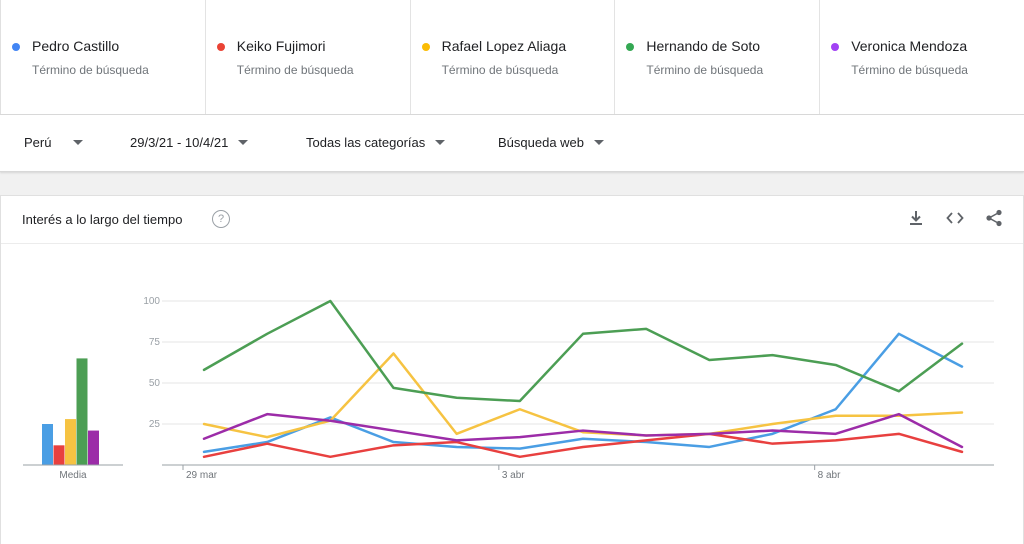 Image resolution: width=1024 pixels, height=544 pixels. What do you see at coordinates (202, 475) in the screenshot?
I see `x-tick-label: 29 mar` at bounding box center [202, 475].